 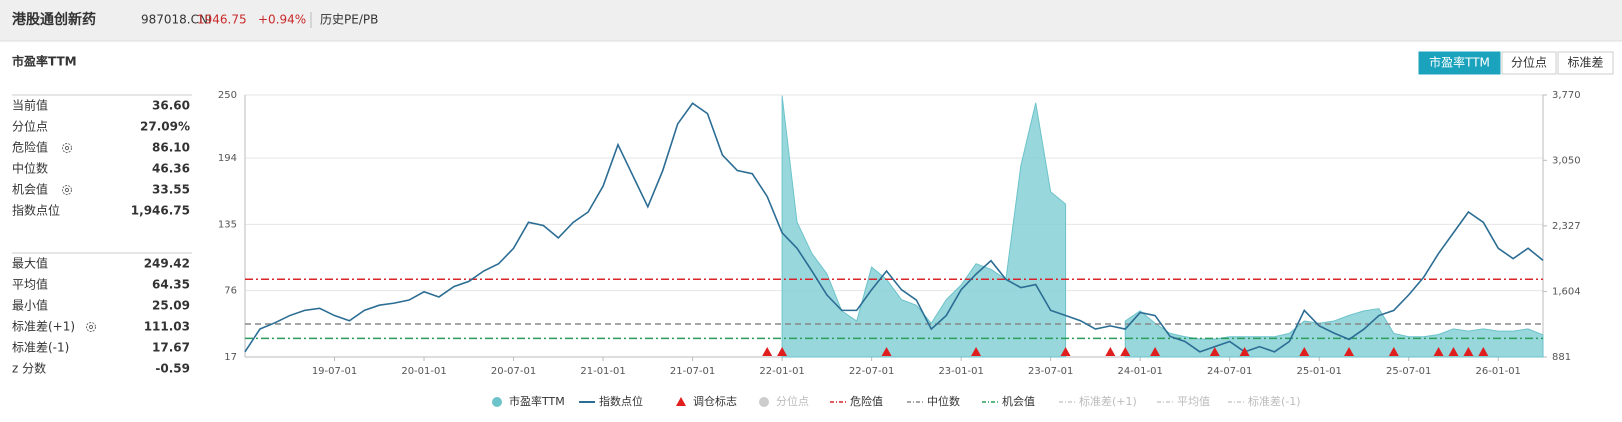 I want to click on stat-label: 标准差(+1), so click(x=43, y=327).